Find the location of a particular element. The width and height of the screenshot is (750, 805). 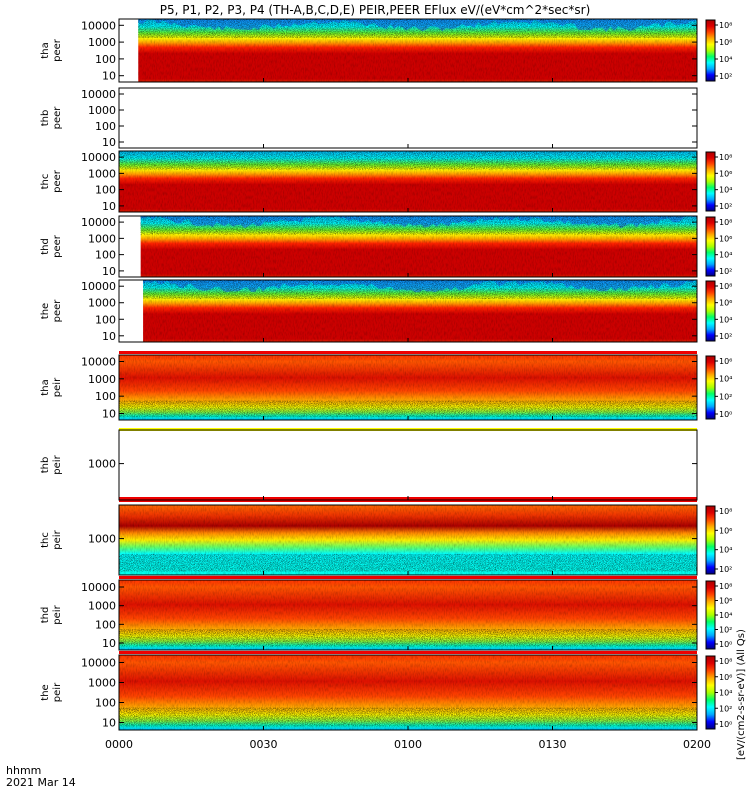

panel-thb-peir: thb peir 1000 is located at coordinates (369, 465).